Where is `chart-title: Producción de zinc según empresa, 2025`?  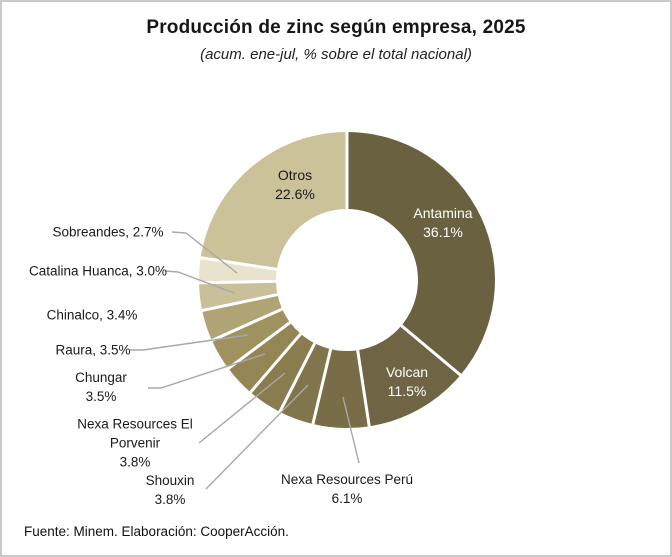
chart-title: Producción de zinc según empresa, 2025 is located at coordinates (336, 27).